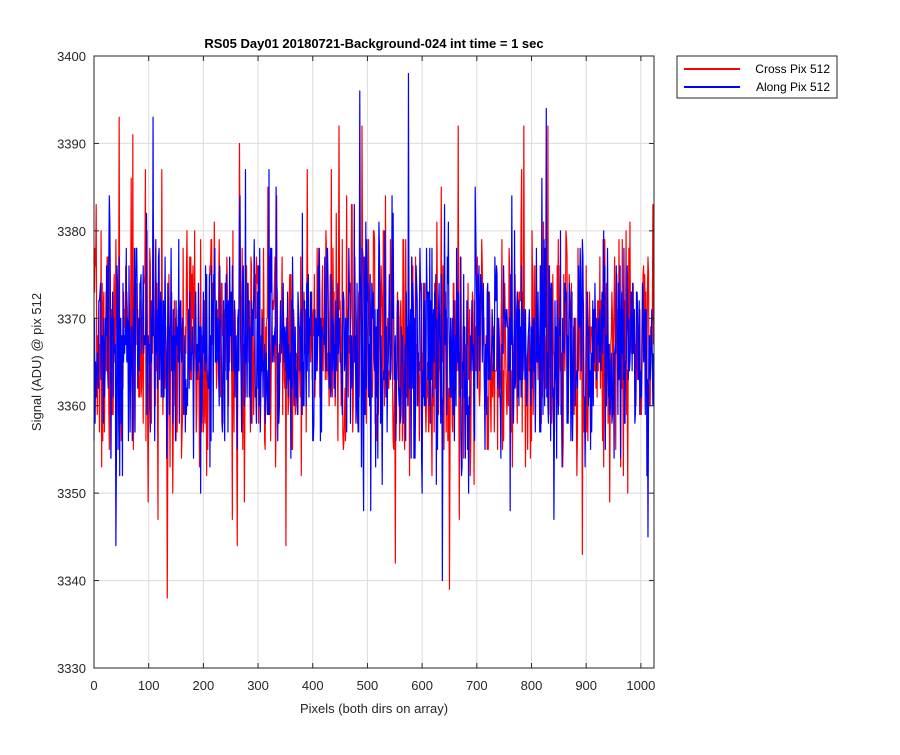 The width and height of the screenshot is (900, 755). I want to click on x-tick-label: 400, so click(313, 685).